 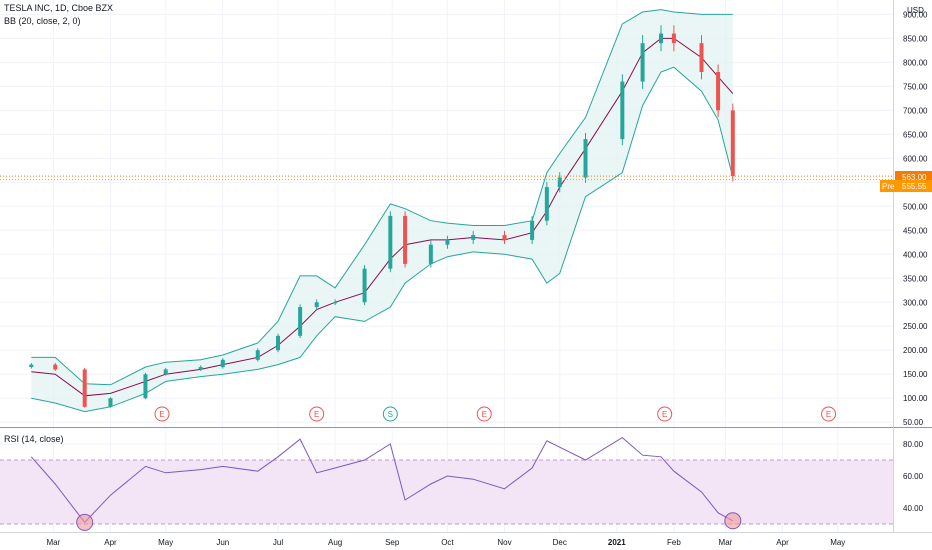 I want to click on price-tick-label: 400.00, so click(x=915, y=254).